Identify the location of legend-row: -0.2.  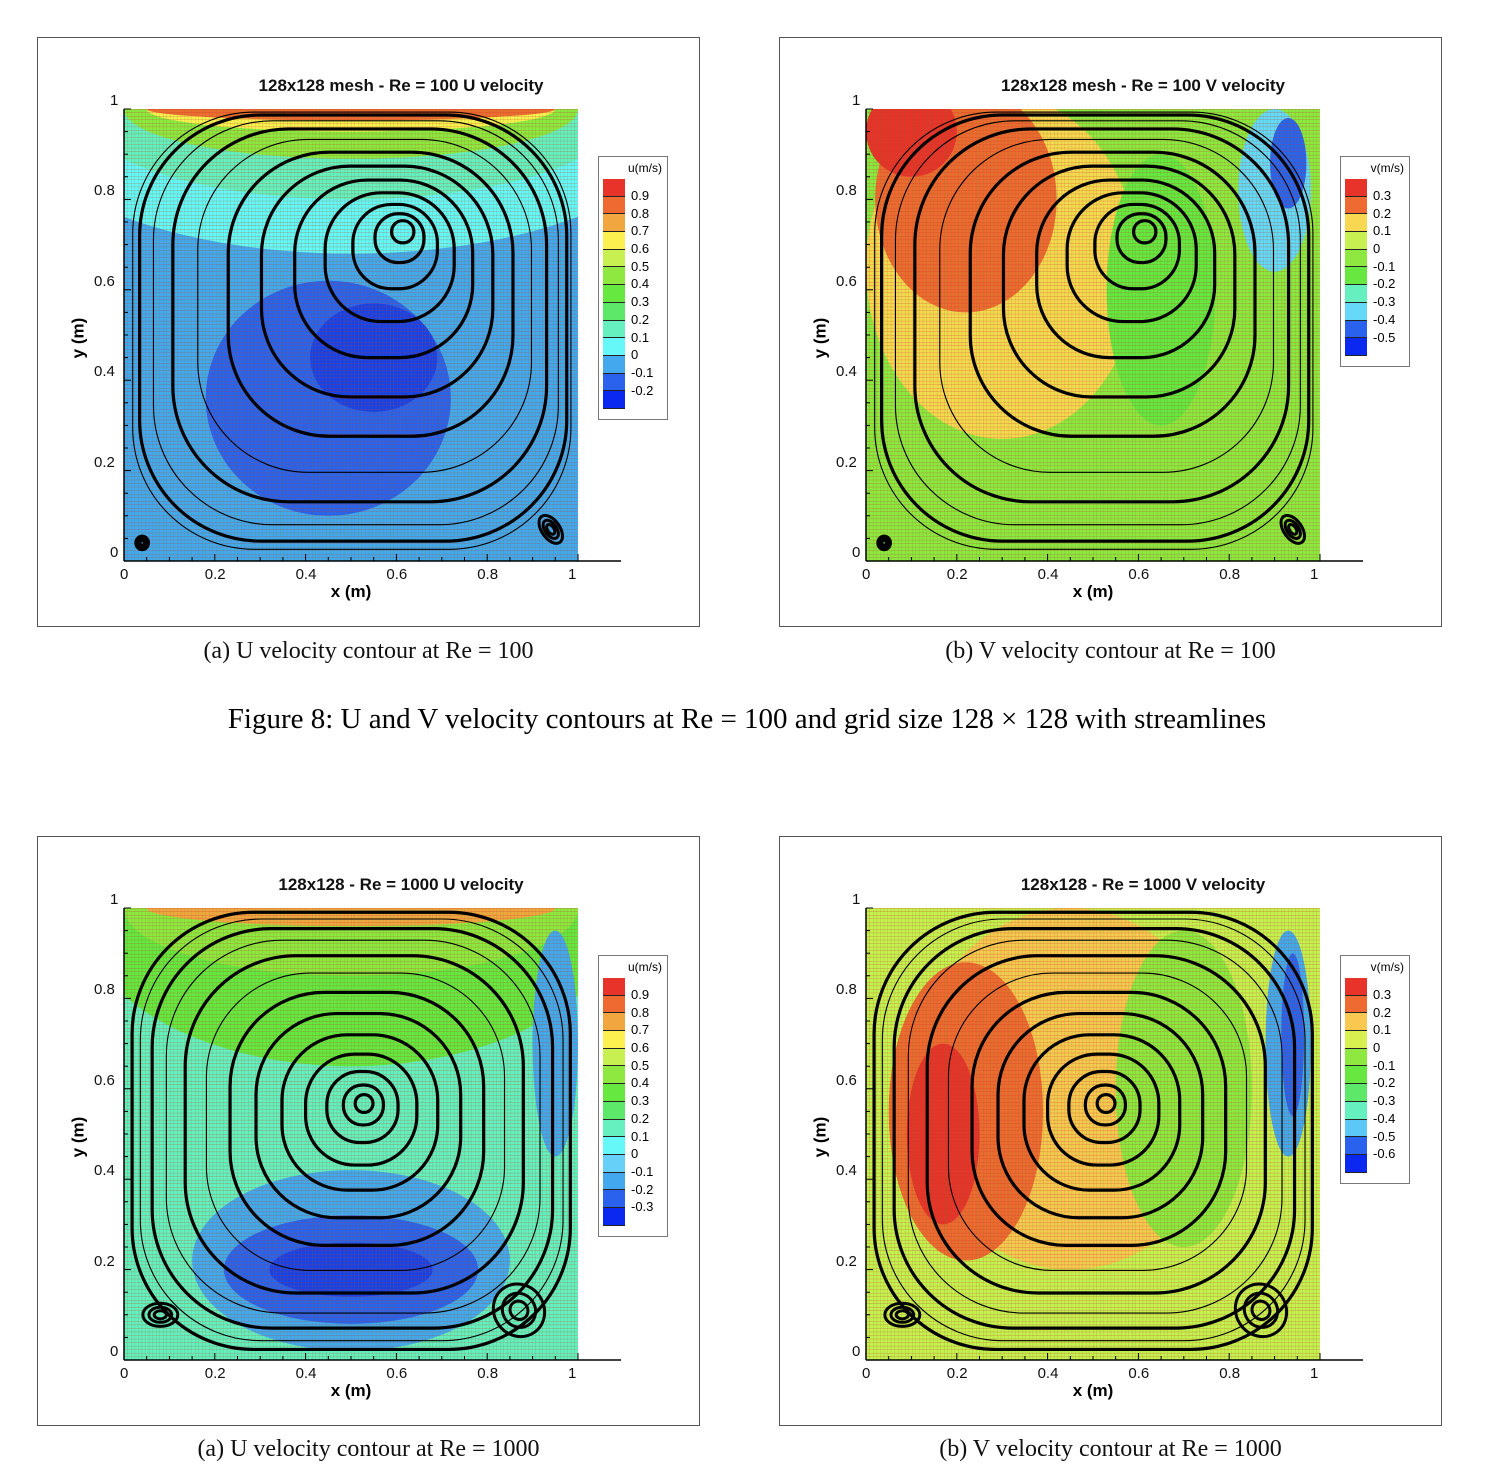
(633, 1184).